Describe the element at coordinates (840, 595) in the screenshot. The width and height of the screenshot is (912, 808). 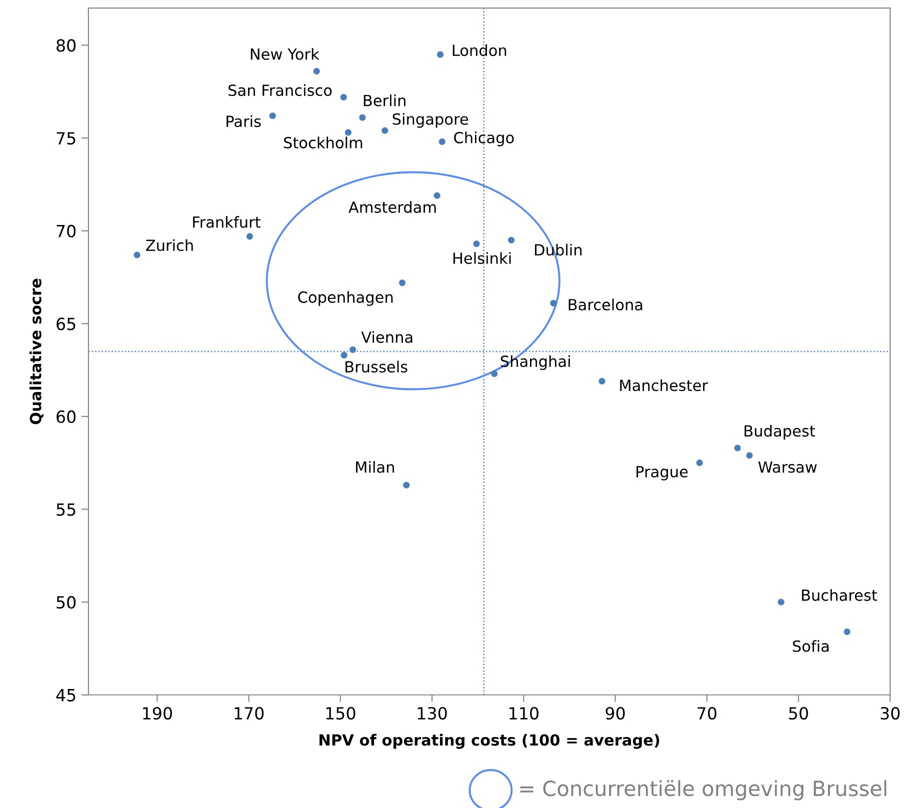
I see `series-label: Bucharest` at that location.